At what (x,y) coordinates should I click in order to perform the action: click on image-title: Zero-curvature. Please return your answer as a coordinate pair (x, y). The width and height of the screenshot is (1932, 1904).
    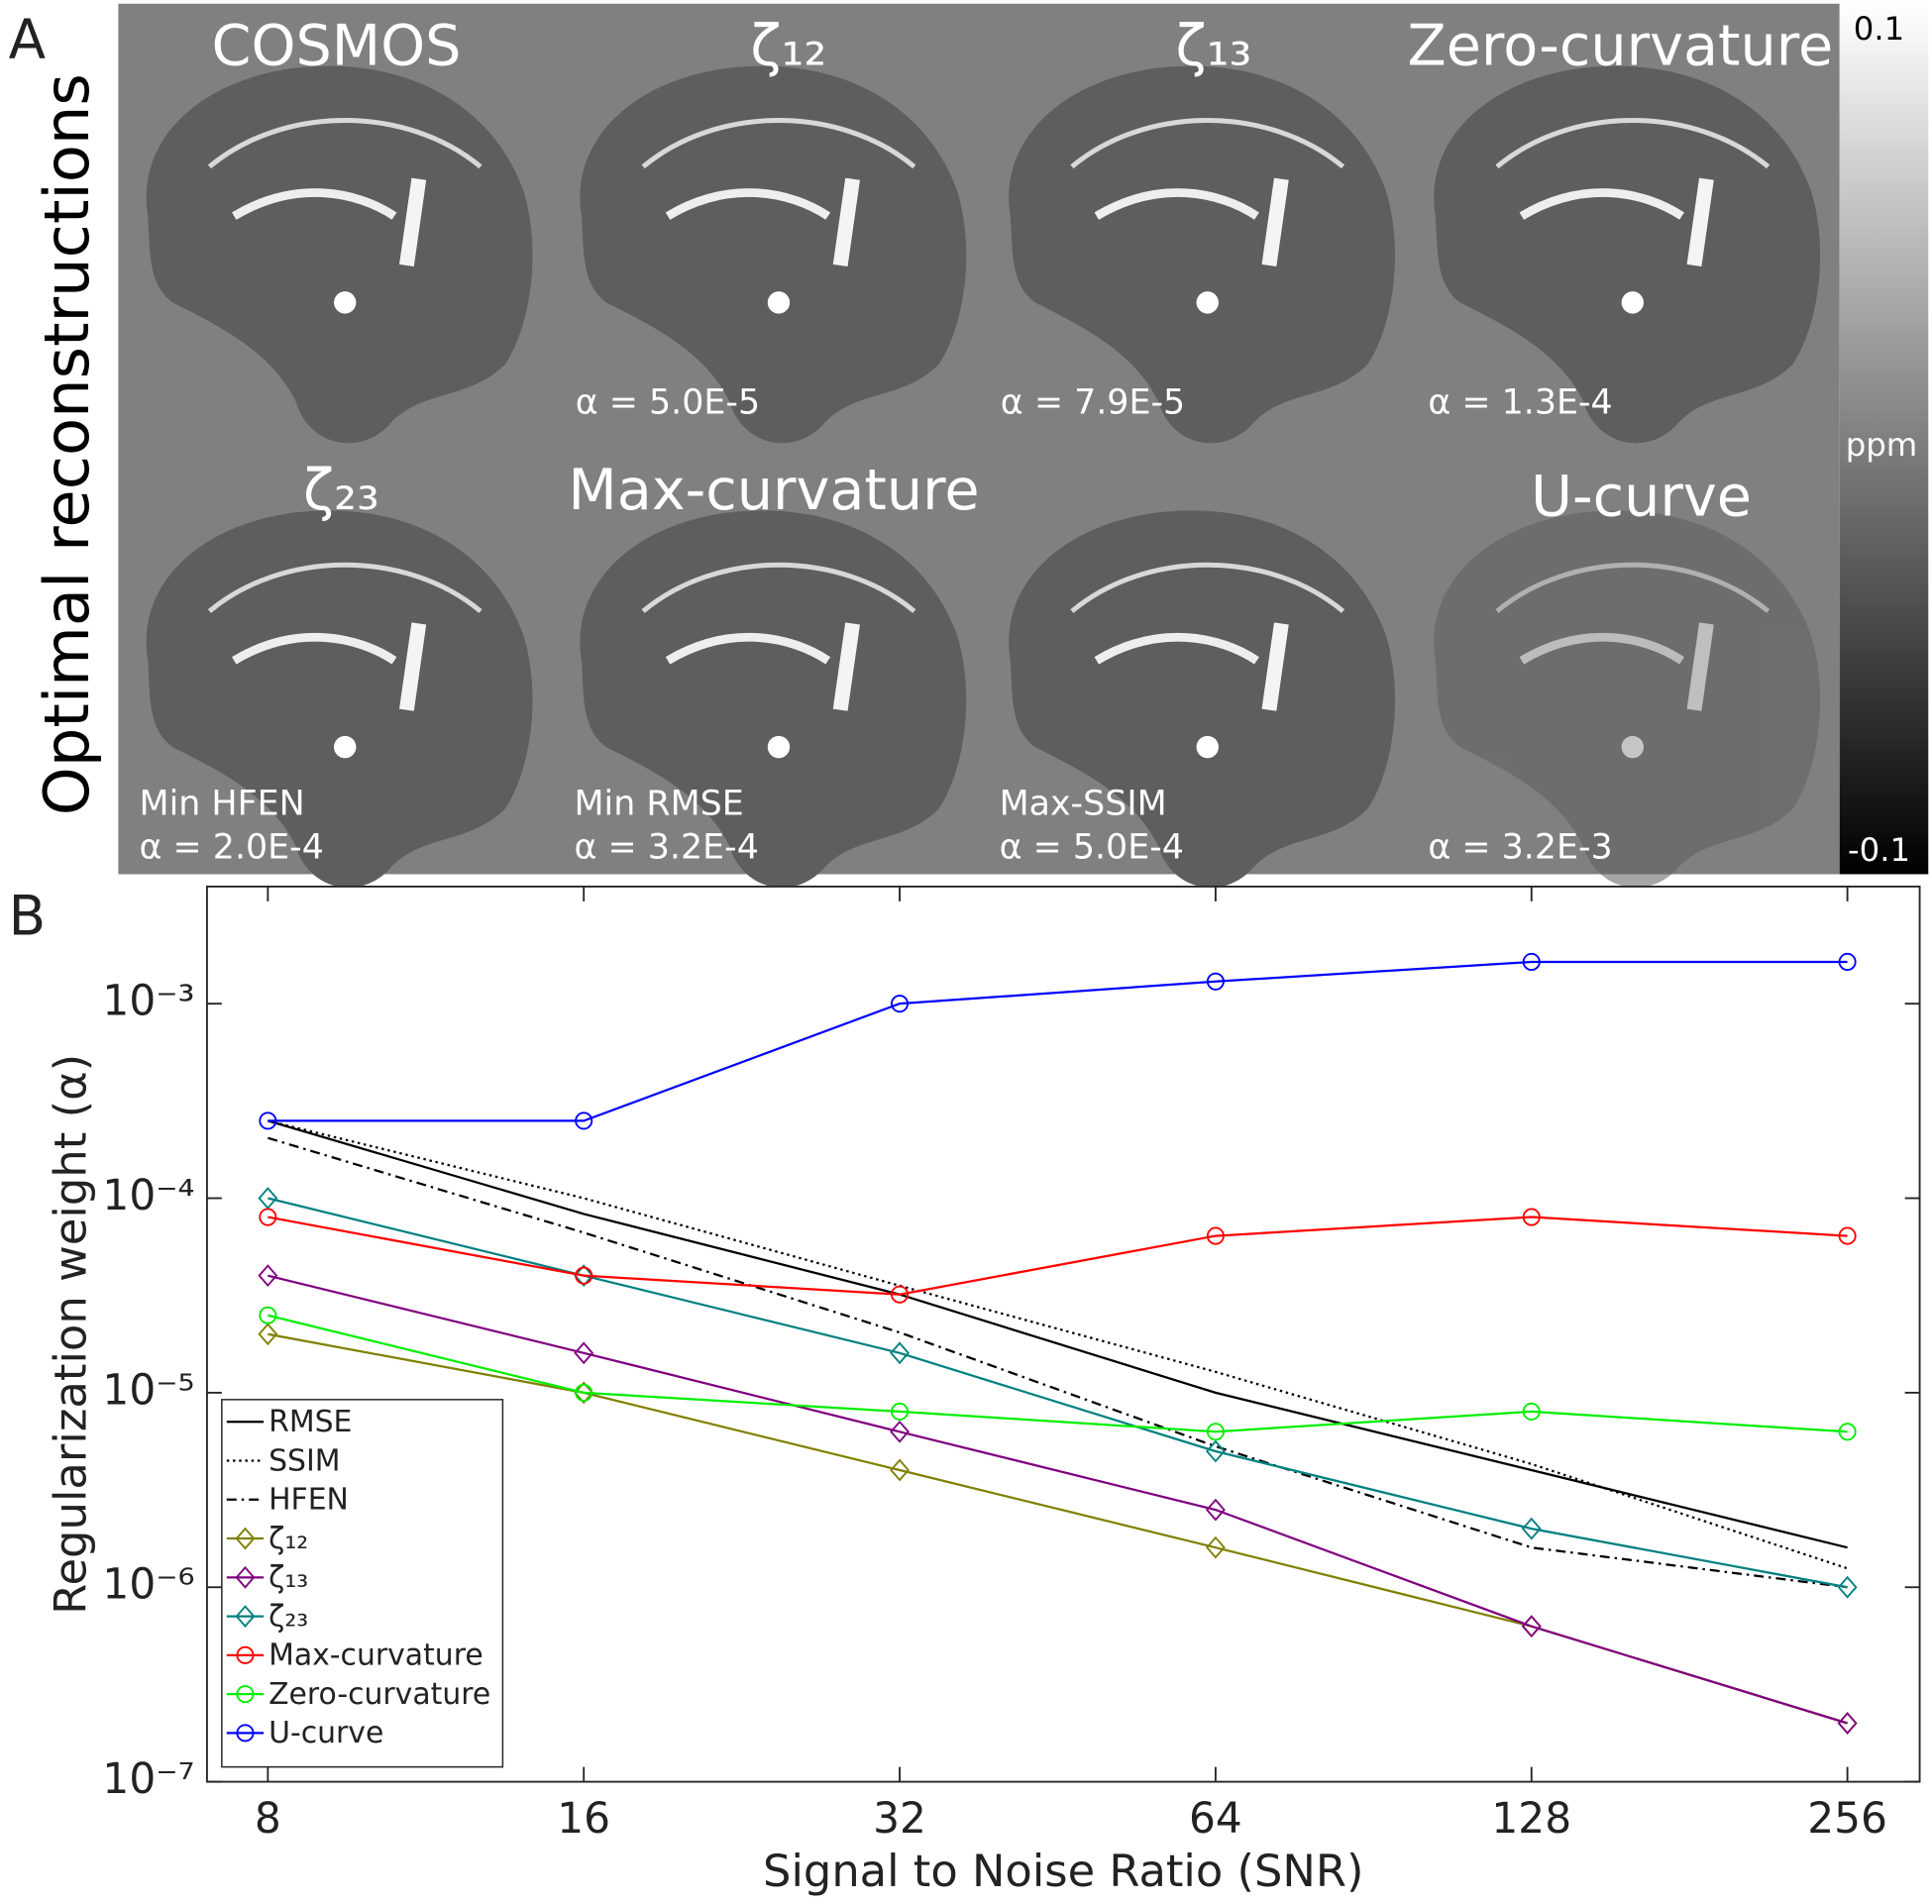
    Looking at the image, I should click on (1621, 45).